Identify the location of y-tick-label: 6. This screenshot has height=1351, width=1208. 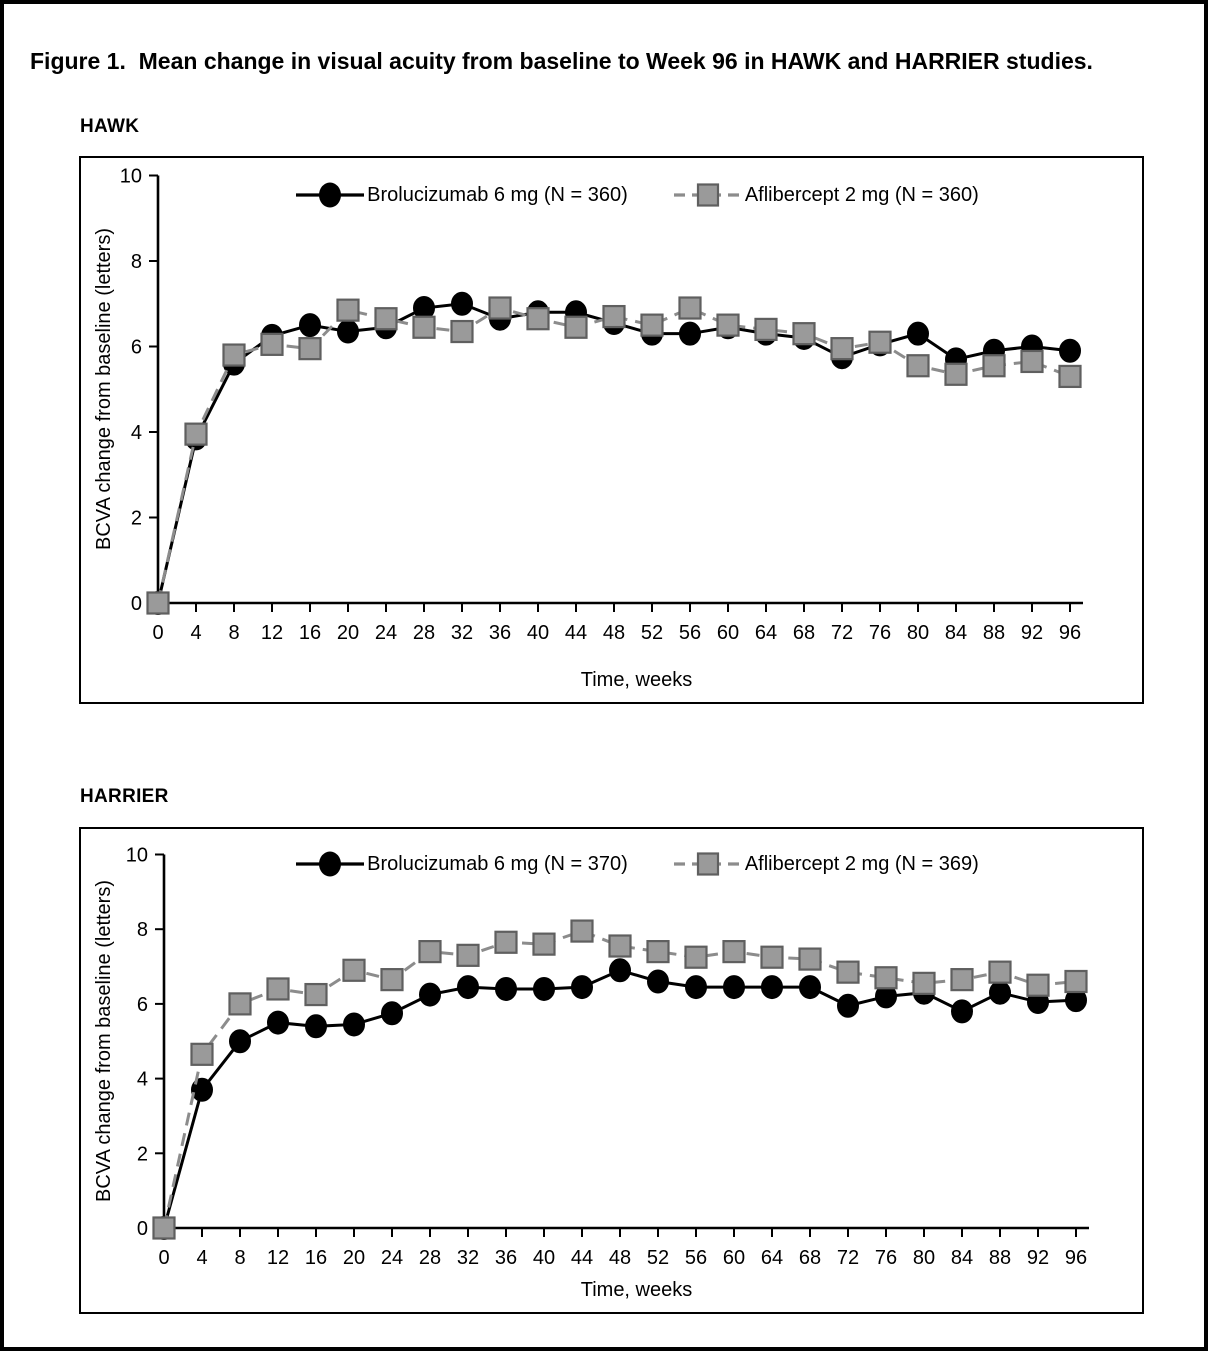
(136, 348).